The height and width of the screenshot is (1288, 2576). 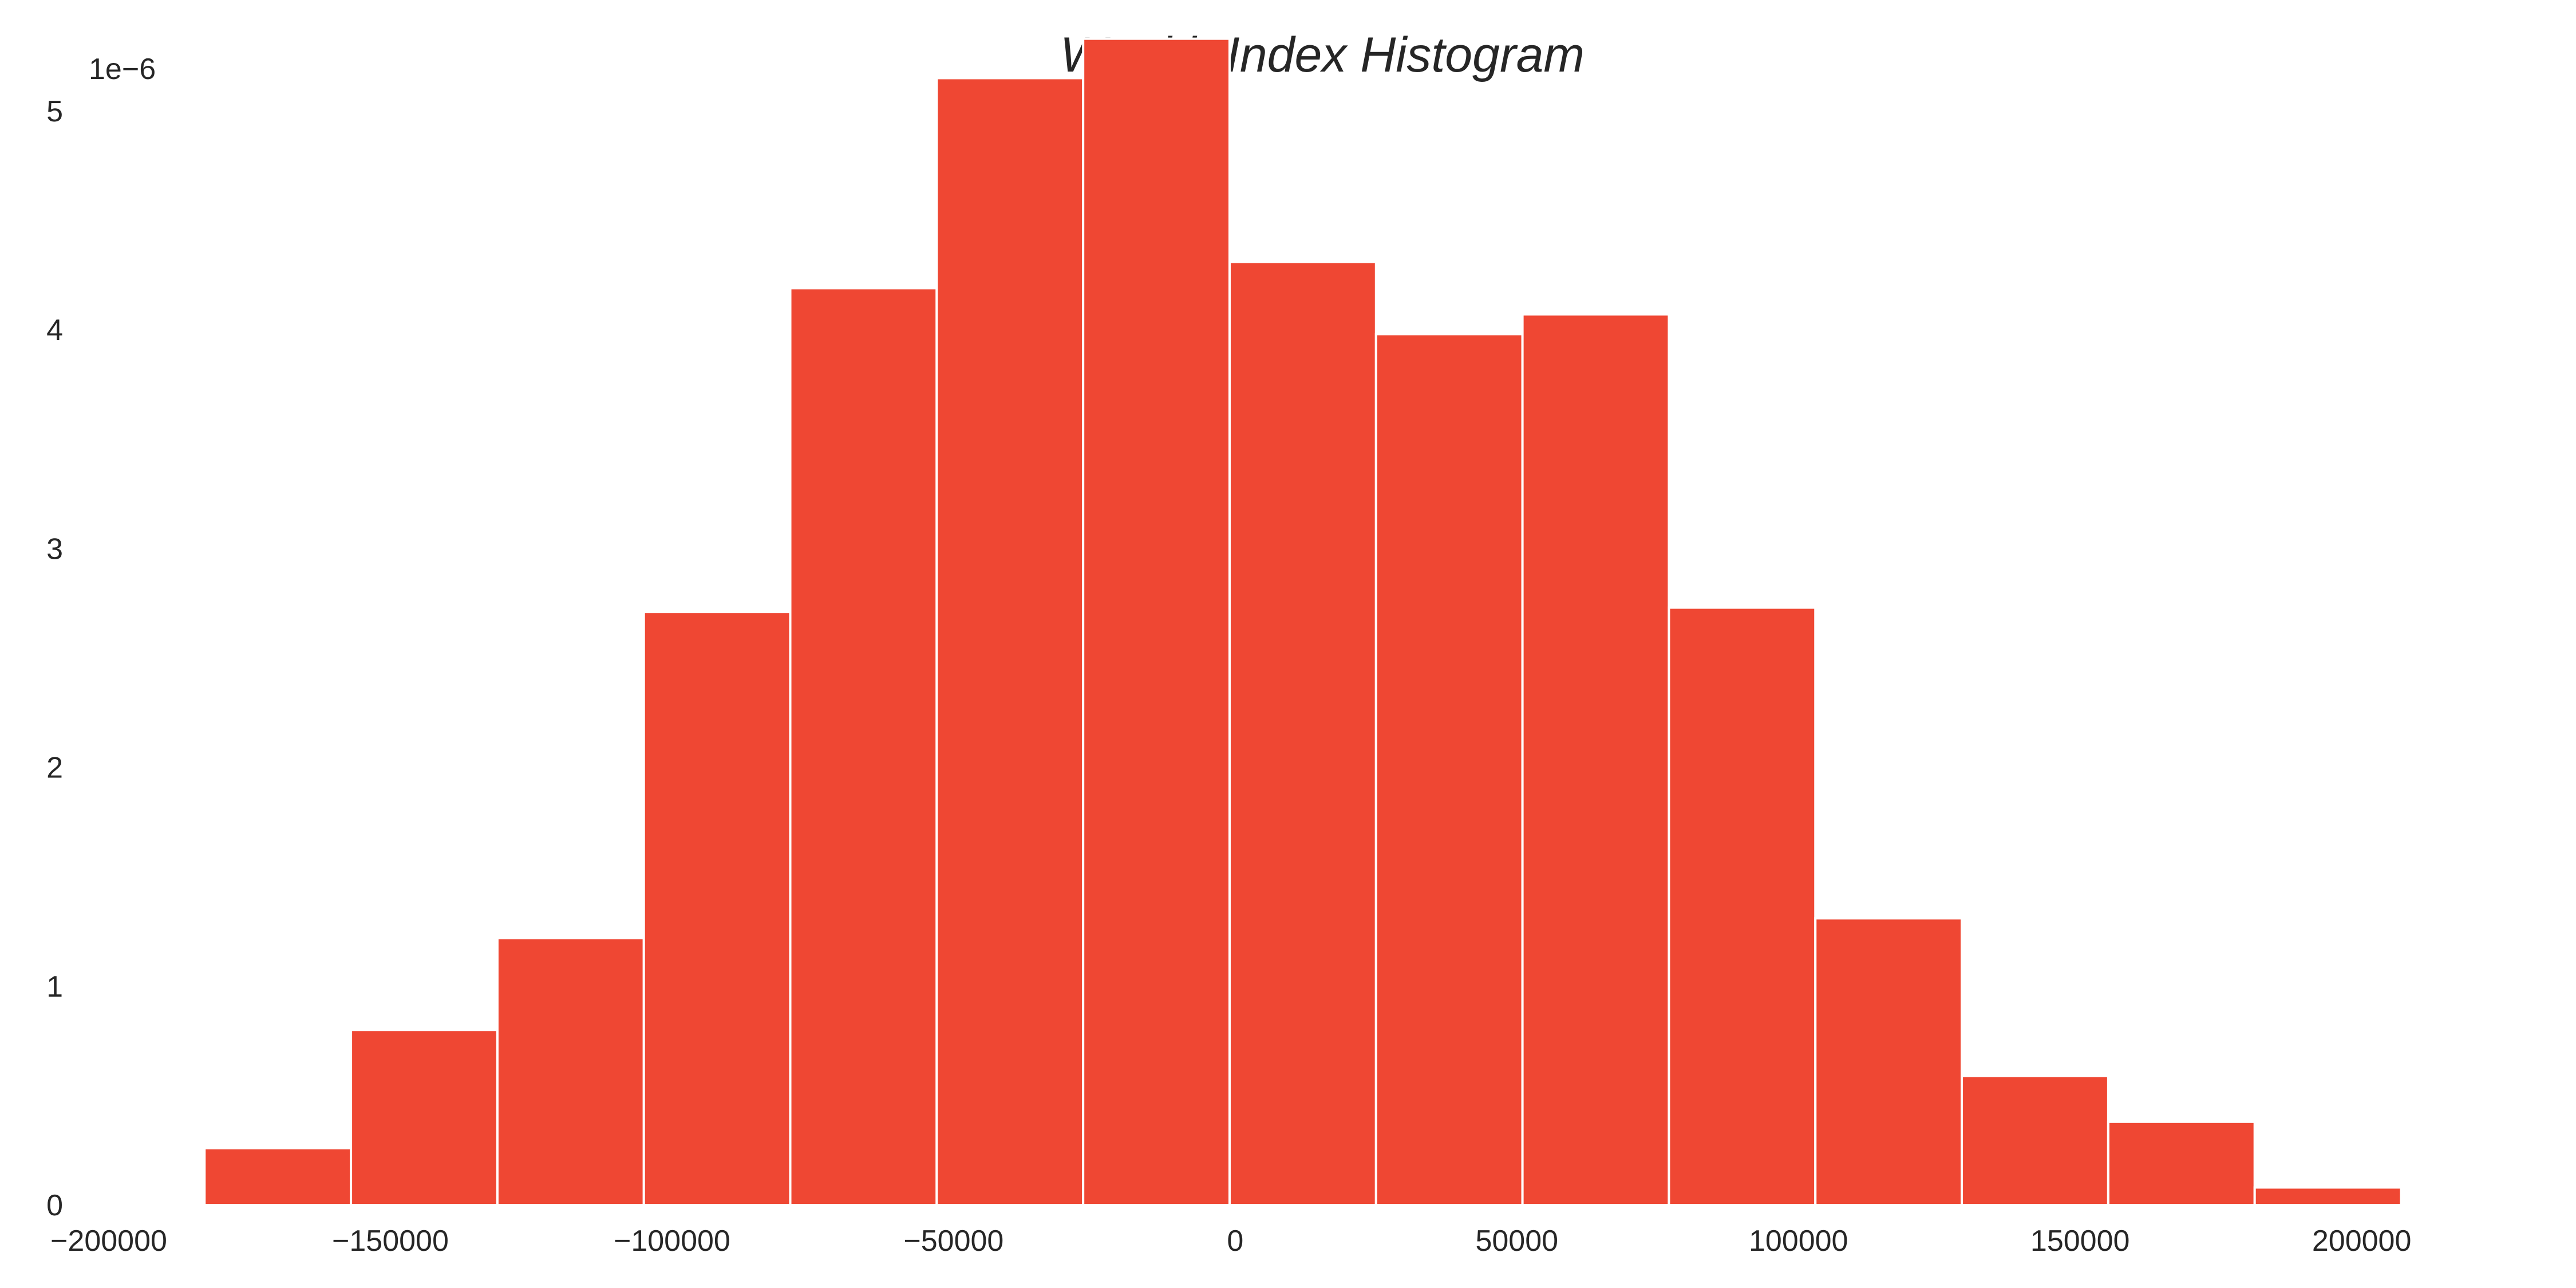 What do you see at coordinates (54, 986) in the screenshot?
I see `y-tick-label: 1` at bounding box center [54, 986].